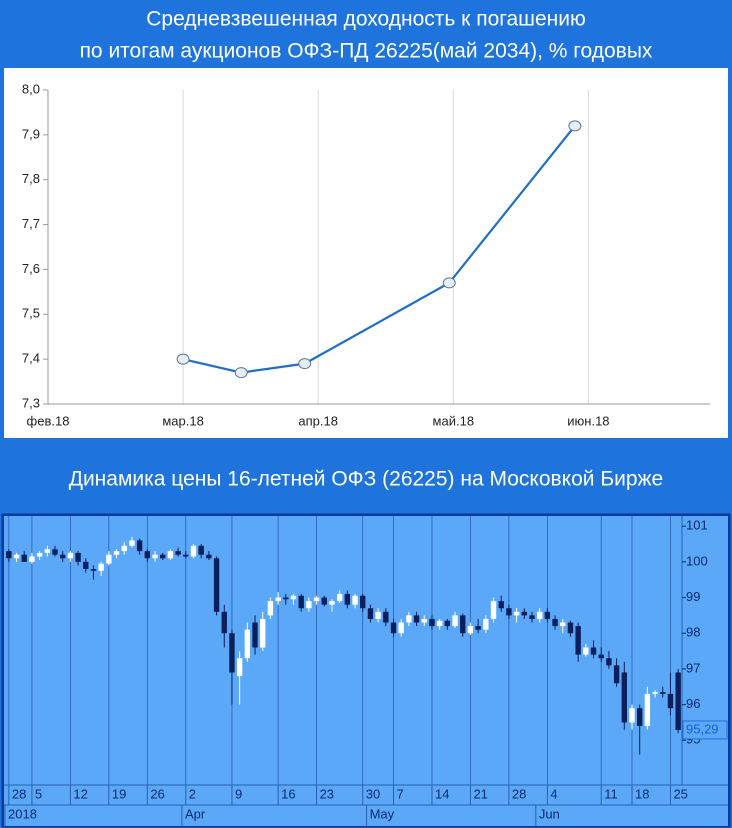  What do you see at coordinates (680, 793) in the screenshot?
I see `x-tick-label: 25` at bounding box center [680, 793].